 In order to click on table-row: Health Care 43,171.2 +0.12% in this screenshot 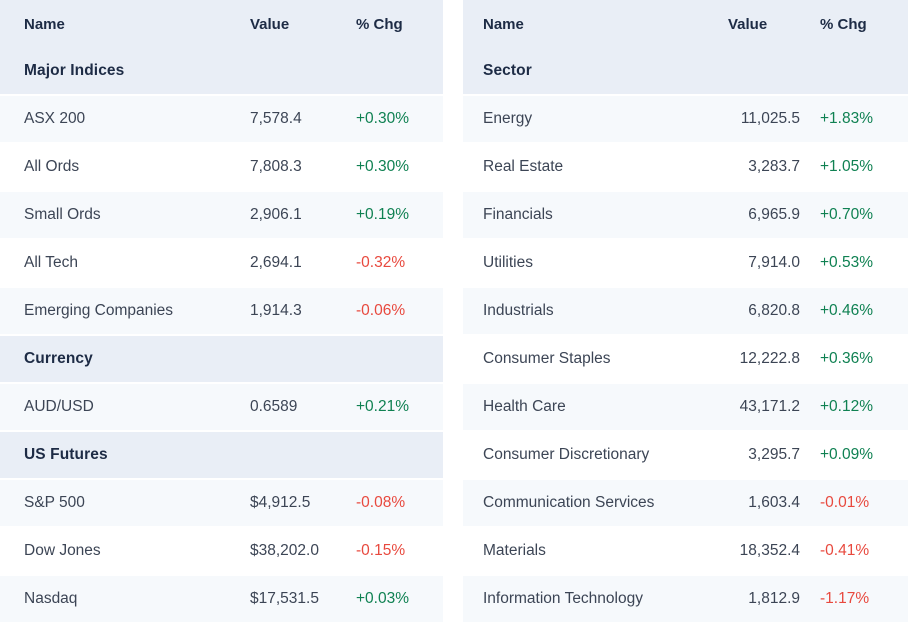, I will do `click(685, 408)`.